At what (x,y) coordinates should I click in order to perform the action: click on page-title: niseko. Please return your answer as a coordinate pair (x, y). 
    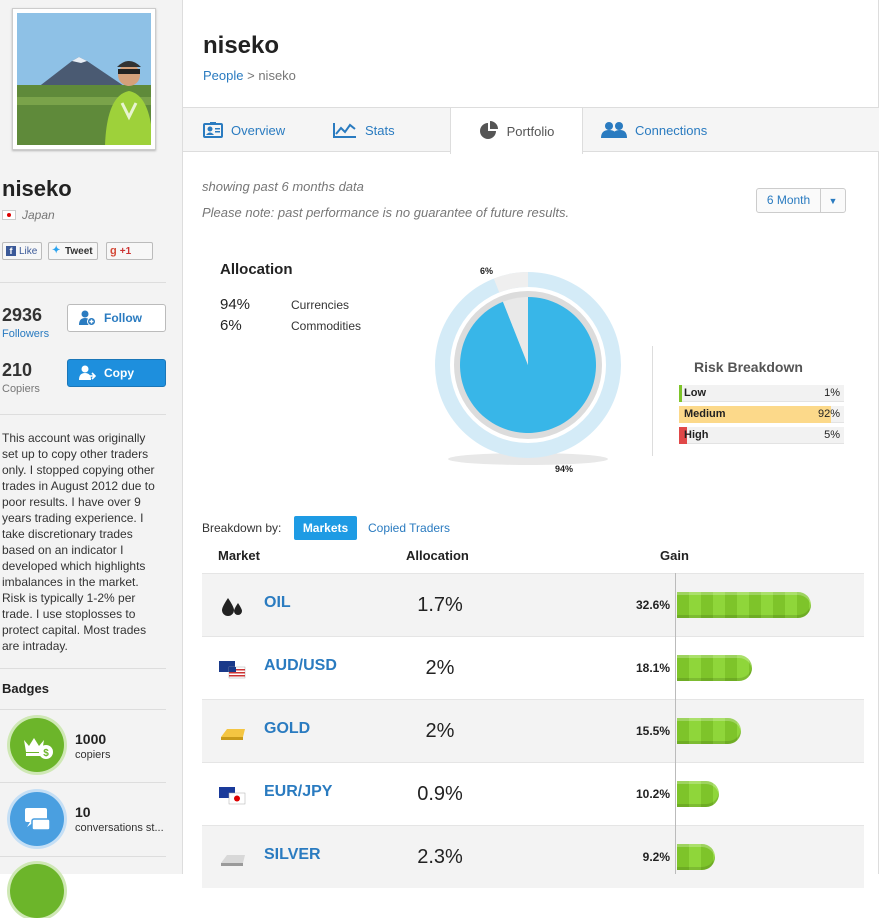
    Looking at the image, I should click on (241, 45).